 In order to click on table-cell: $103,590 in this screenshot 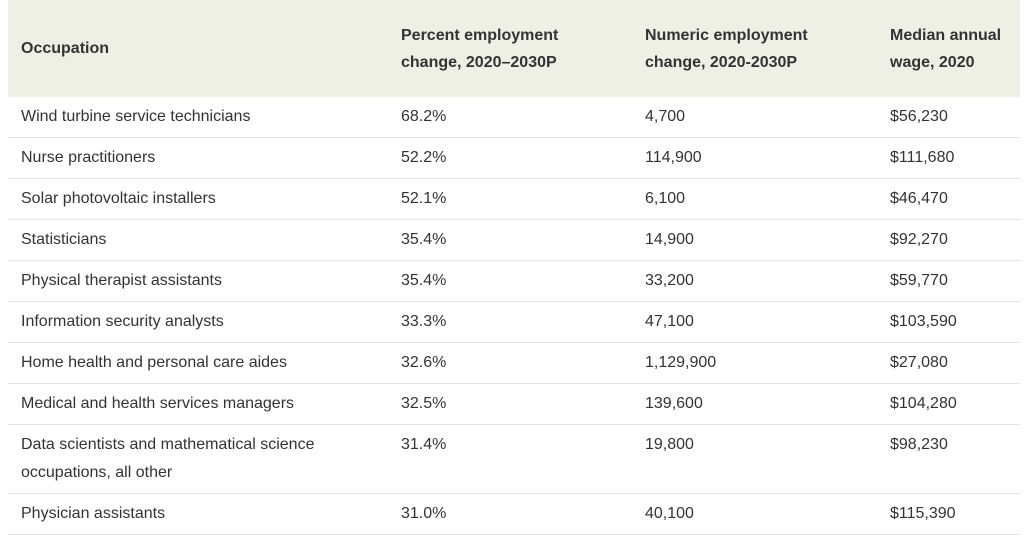, I will do `click(948, 322)`.